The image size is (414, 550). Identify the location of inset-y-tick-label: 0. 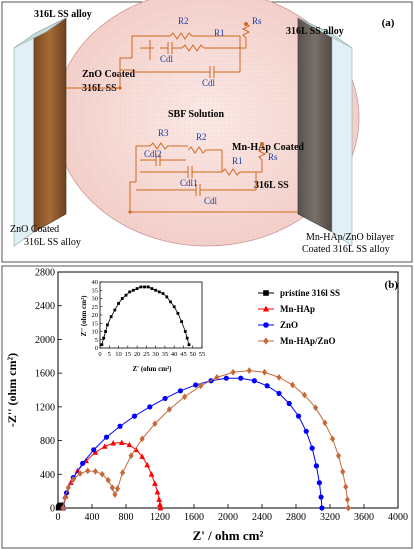
(96, 348).